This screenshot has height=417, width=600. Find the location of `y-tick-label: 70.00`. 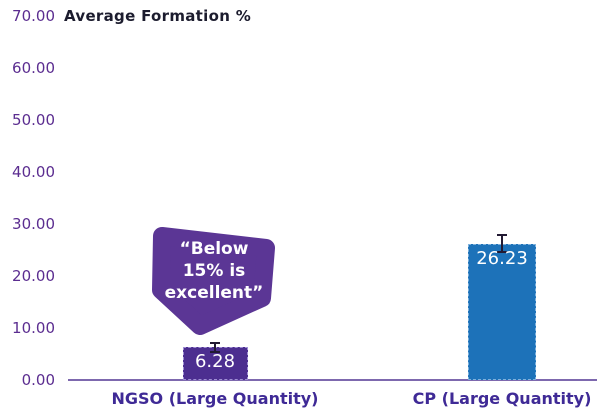

y-tick-label: 70.00 is located at coordinates (33, 16).